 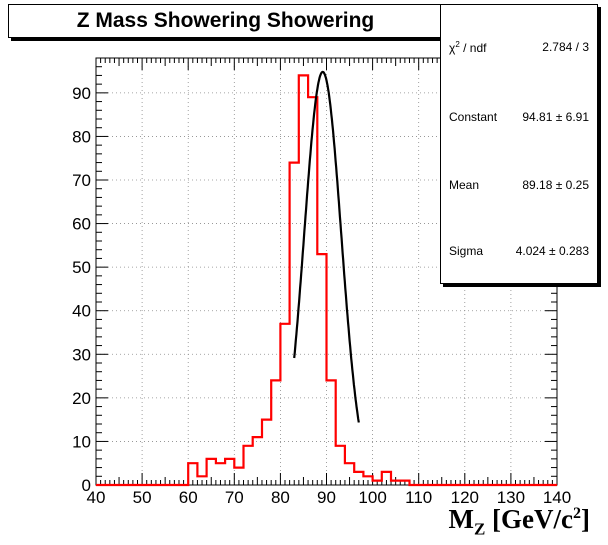 What do you see at coordinates (81, 93) in the screenshot?
I see `y-tick-label: 90` at bounding box center [81, 93].